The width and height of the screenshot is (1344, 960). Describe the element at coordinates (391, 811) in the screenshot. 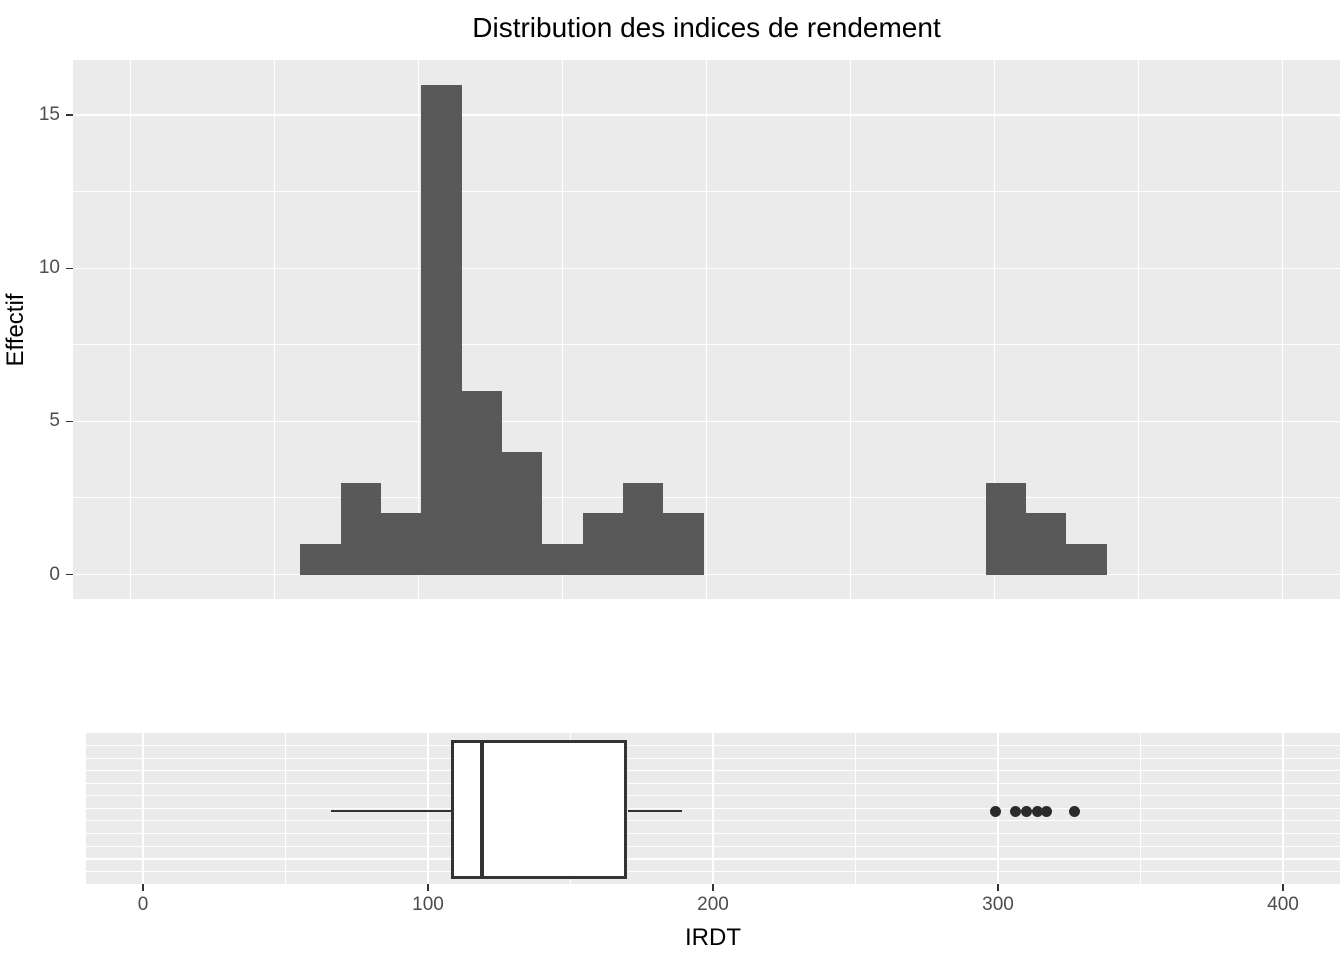

I see `box-whisker-left` at that location.